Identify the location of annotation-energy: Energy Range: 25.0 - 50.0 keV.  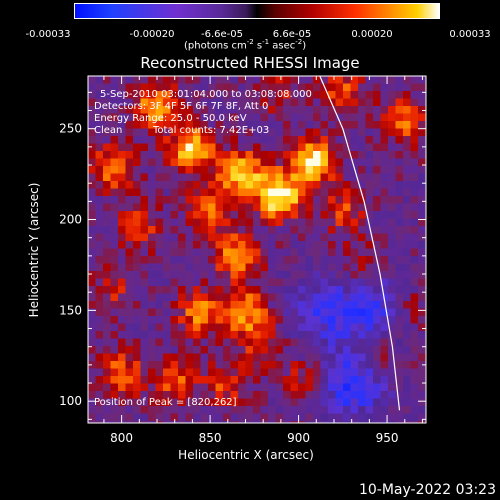
(170, 118).